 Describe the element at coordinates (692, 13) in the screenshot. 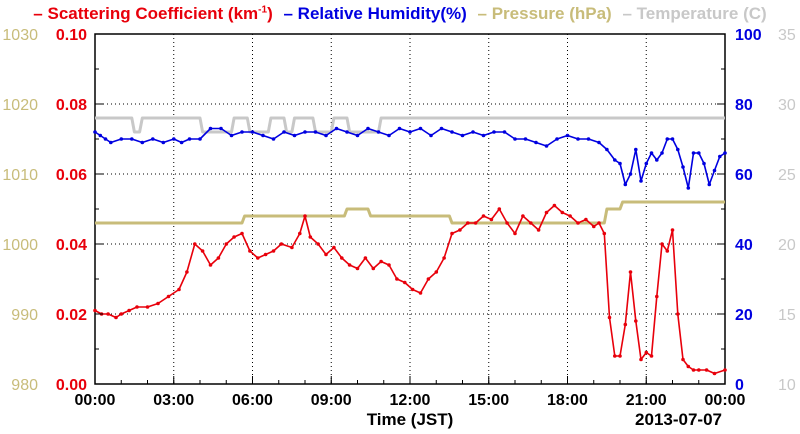

I see `legend-temperature-label: Temperature (` at that location.